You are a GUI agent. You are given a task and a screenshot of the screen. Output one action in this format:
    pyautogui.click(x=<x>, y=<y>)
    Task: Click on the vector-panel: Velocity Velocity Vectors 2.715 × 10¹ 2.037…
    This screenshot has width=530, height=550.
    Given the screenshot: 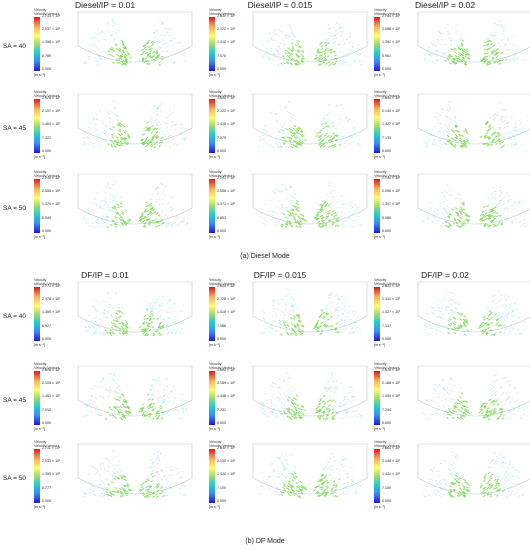 What is the action you would take?
    pyautogui.click(x=116, y=43)
    